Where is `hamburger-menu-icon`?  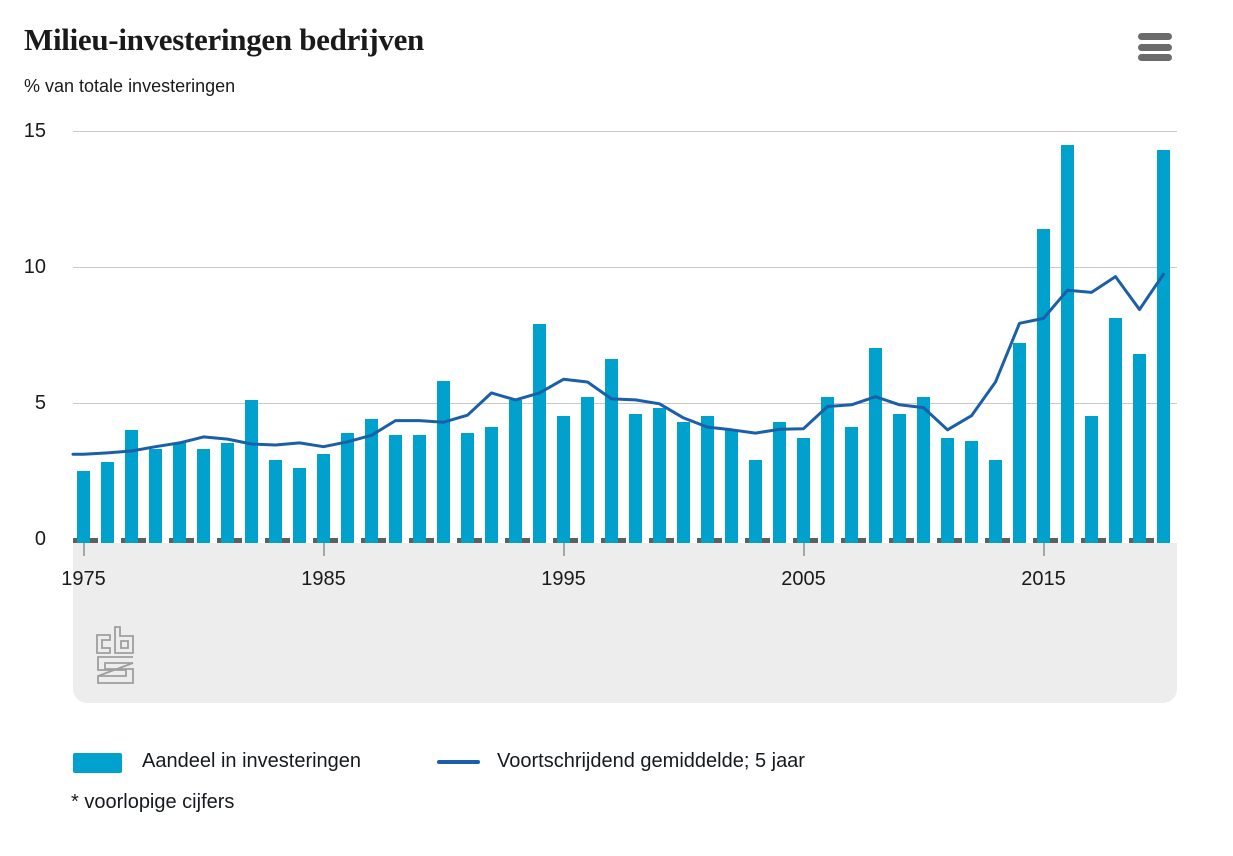
hamburger-menu-icon is located at coordinates (1155, 48).